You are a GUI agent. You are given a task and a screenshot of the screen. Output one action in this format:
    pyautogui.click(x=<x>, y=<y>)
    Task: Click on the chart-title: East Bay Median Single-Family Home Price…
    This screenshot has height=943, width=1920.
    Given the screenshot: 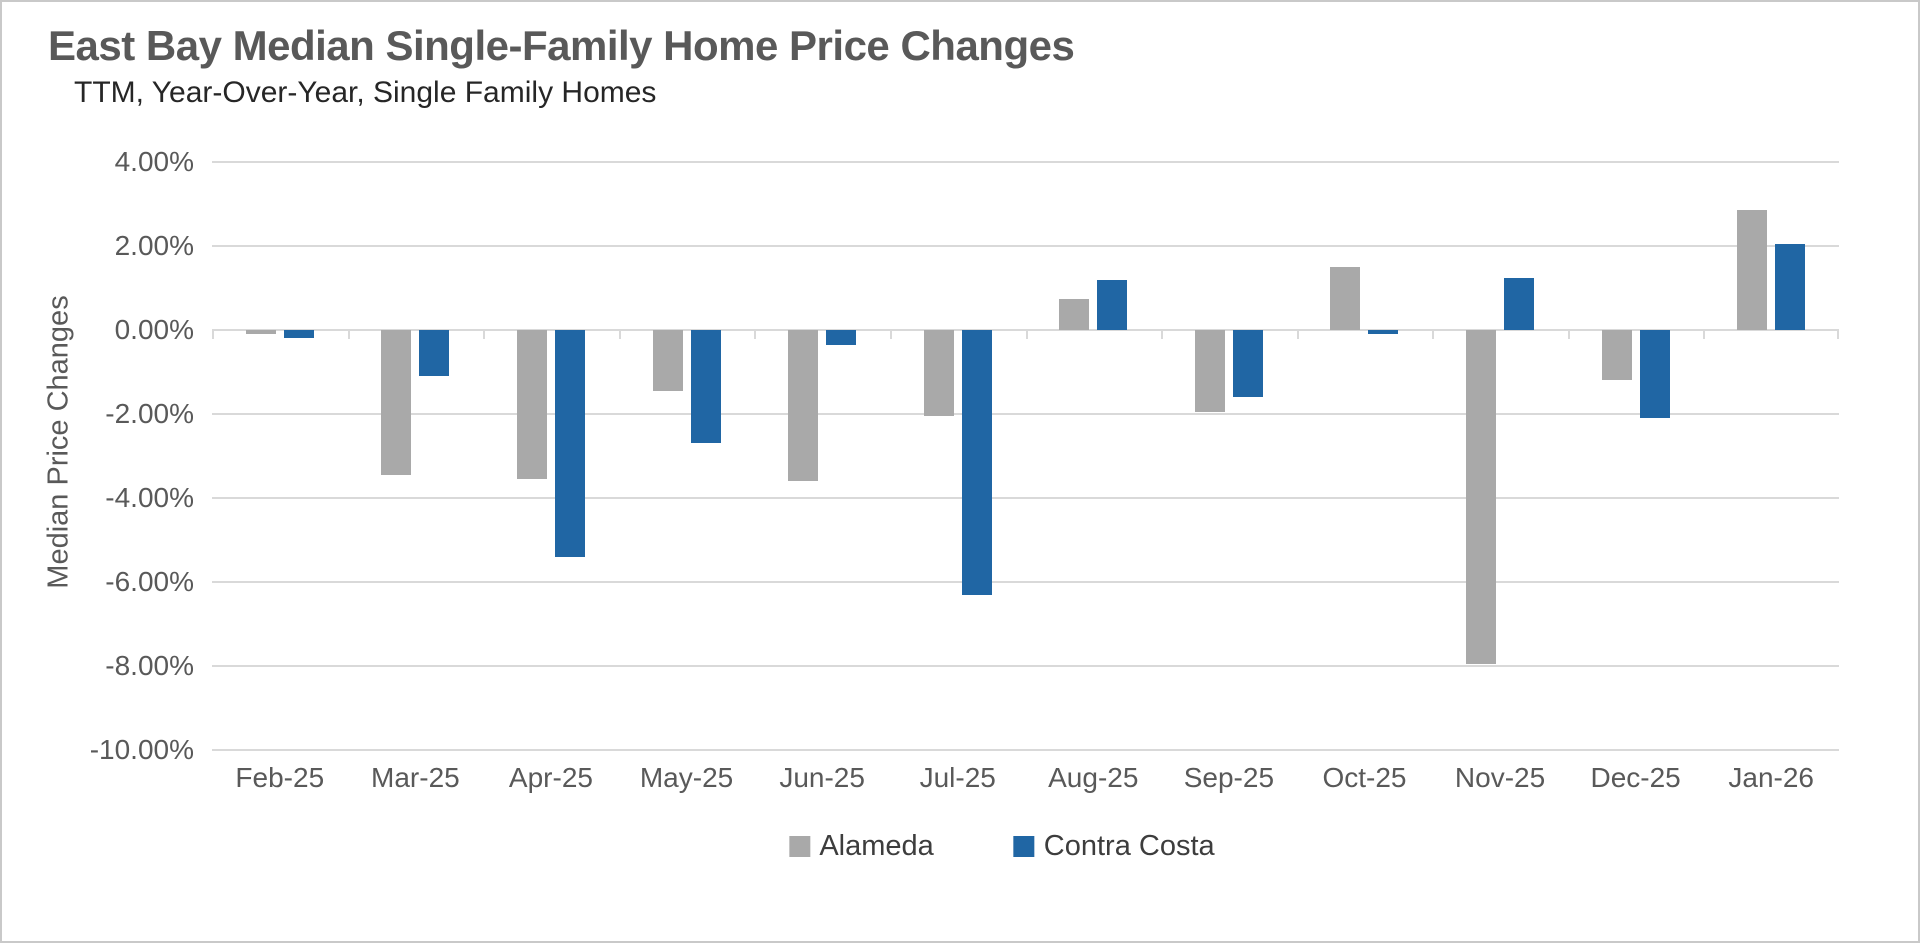 What is the action you would take?
    pyautogui.click(x=561, y=45)
    